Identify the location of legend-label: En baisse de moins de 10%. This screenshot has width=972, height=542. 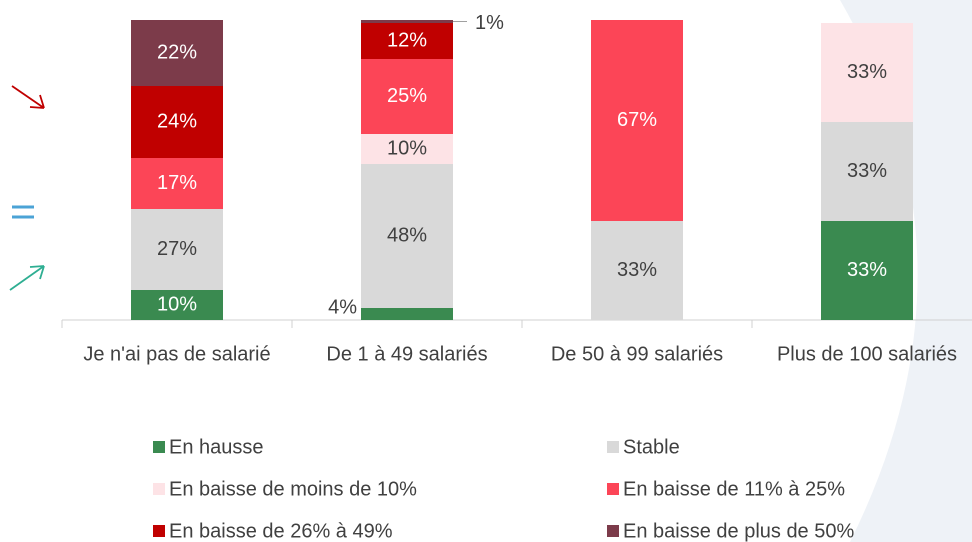
(293, 489).